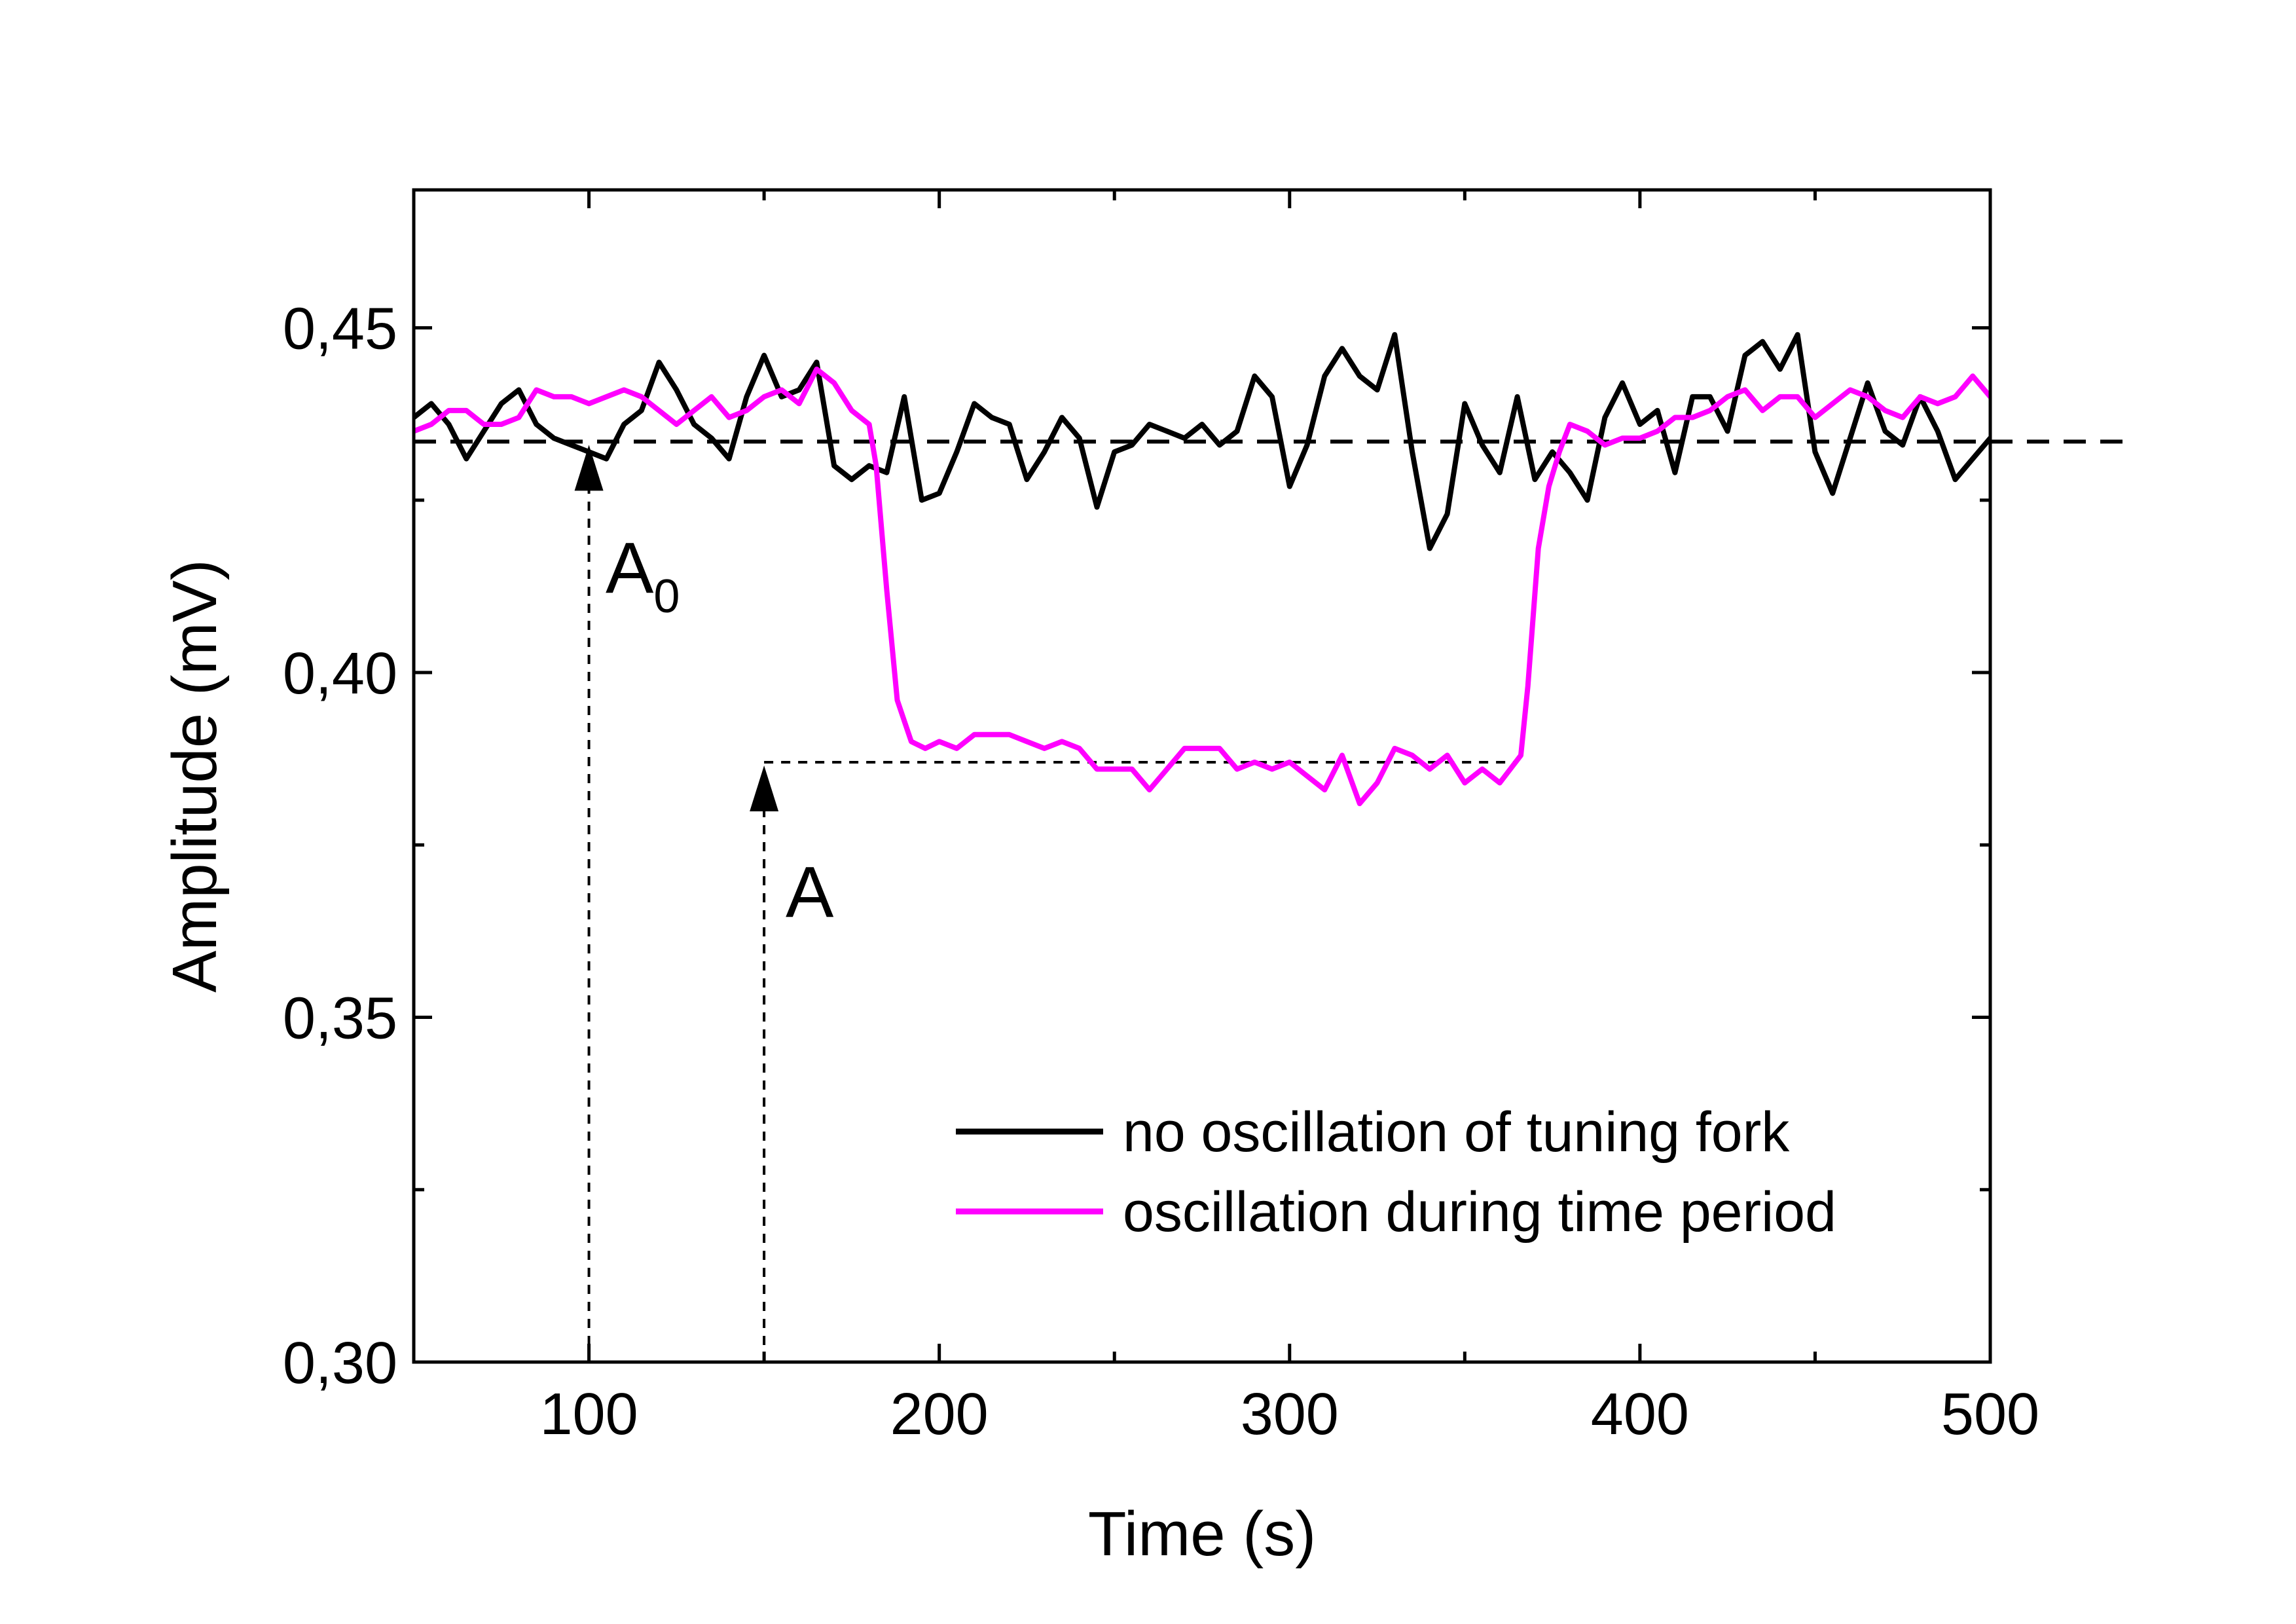 This screenshot has height=1624, width=2296. What do you see at coordinates (340, 674) in the screenshot?
I see `y-tick-label: 0,40` at bounding box center [340, 674].